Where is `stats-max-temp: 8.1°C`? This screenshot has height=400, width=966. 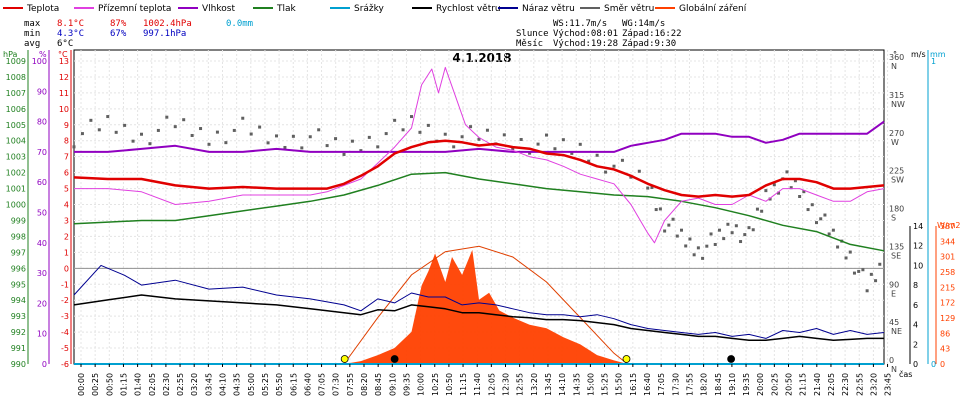
stats-max-temp: 8.1°C is located at coordinates (70, 24).